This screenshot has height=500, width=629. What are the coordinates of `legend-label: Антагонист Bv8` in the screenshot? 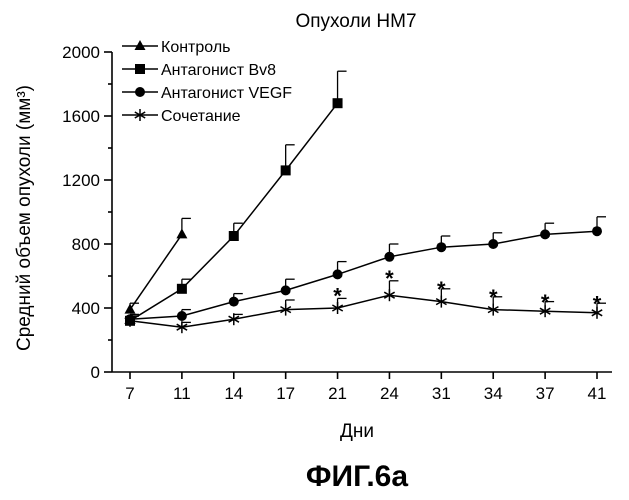 It's located at (218, 70).